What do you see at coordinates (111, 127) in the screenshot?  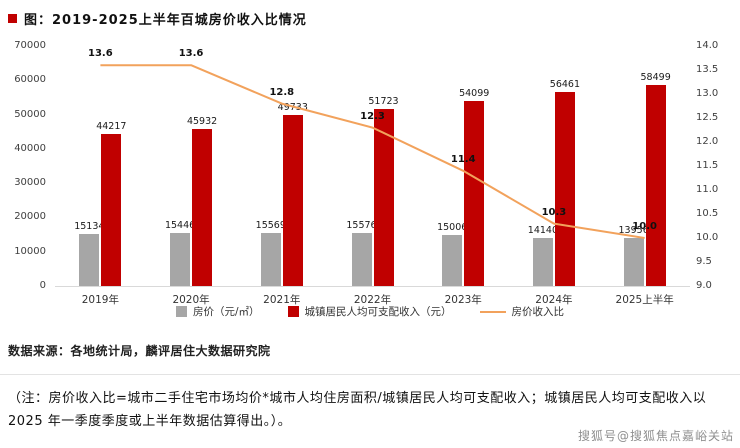 I see `bar-value-label: 44217` at bounding box center [111, 127].